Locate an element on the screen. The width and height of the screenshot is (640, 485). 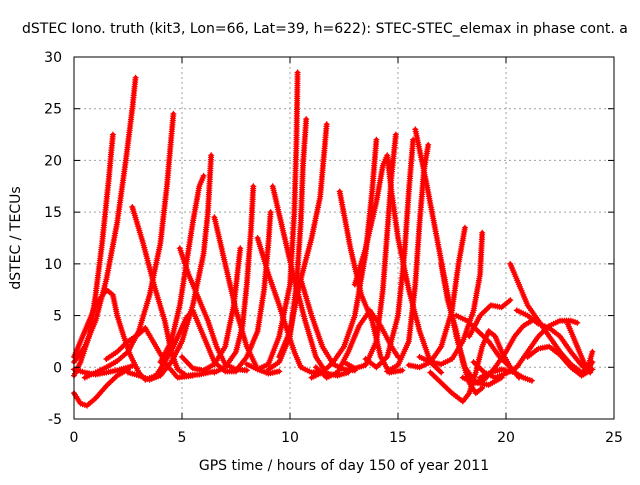
y-tick-label: 5 is located at coordinates (57, 317).